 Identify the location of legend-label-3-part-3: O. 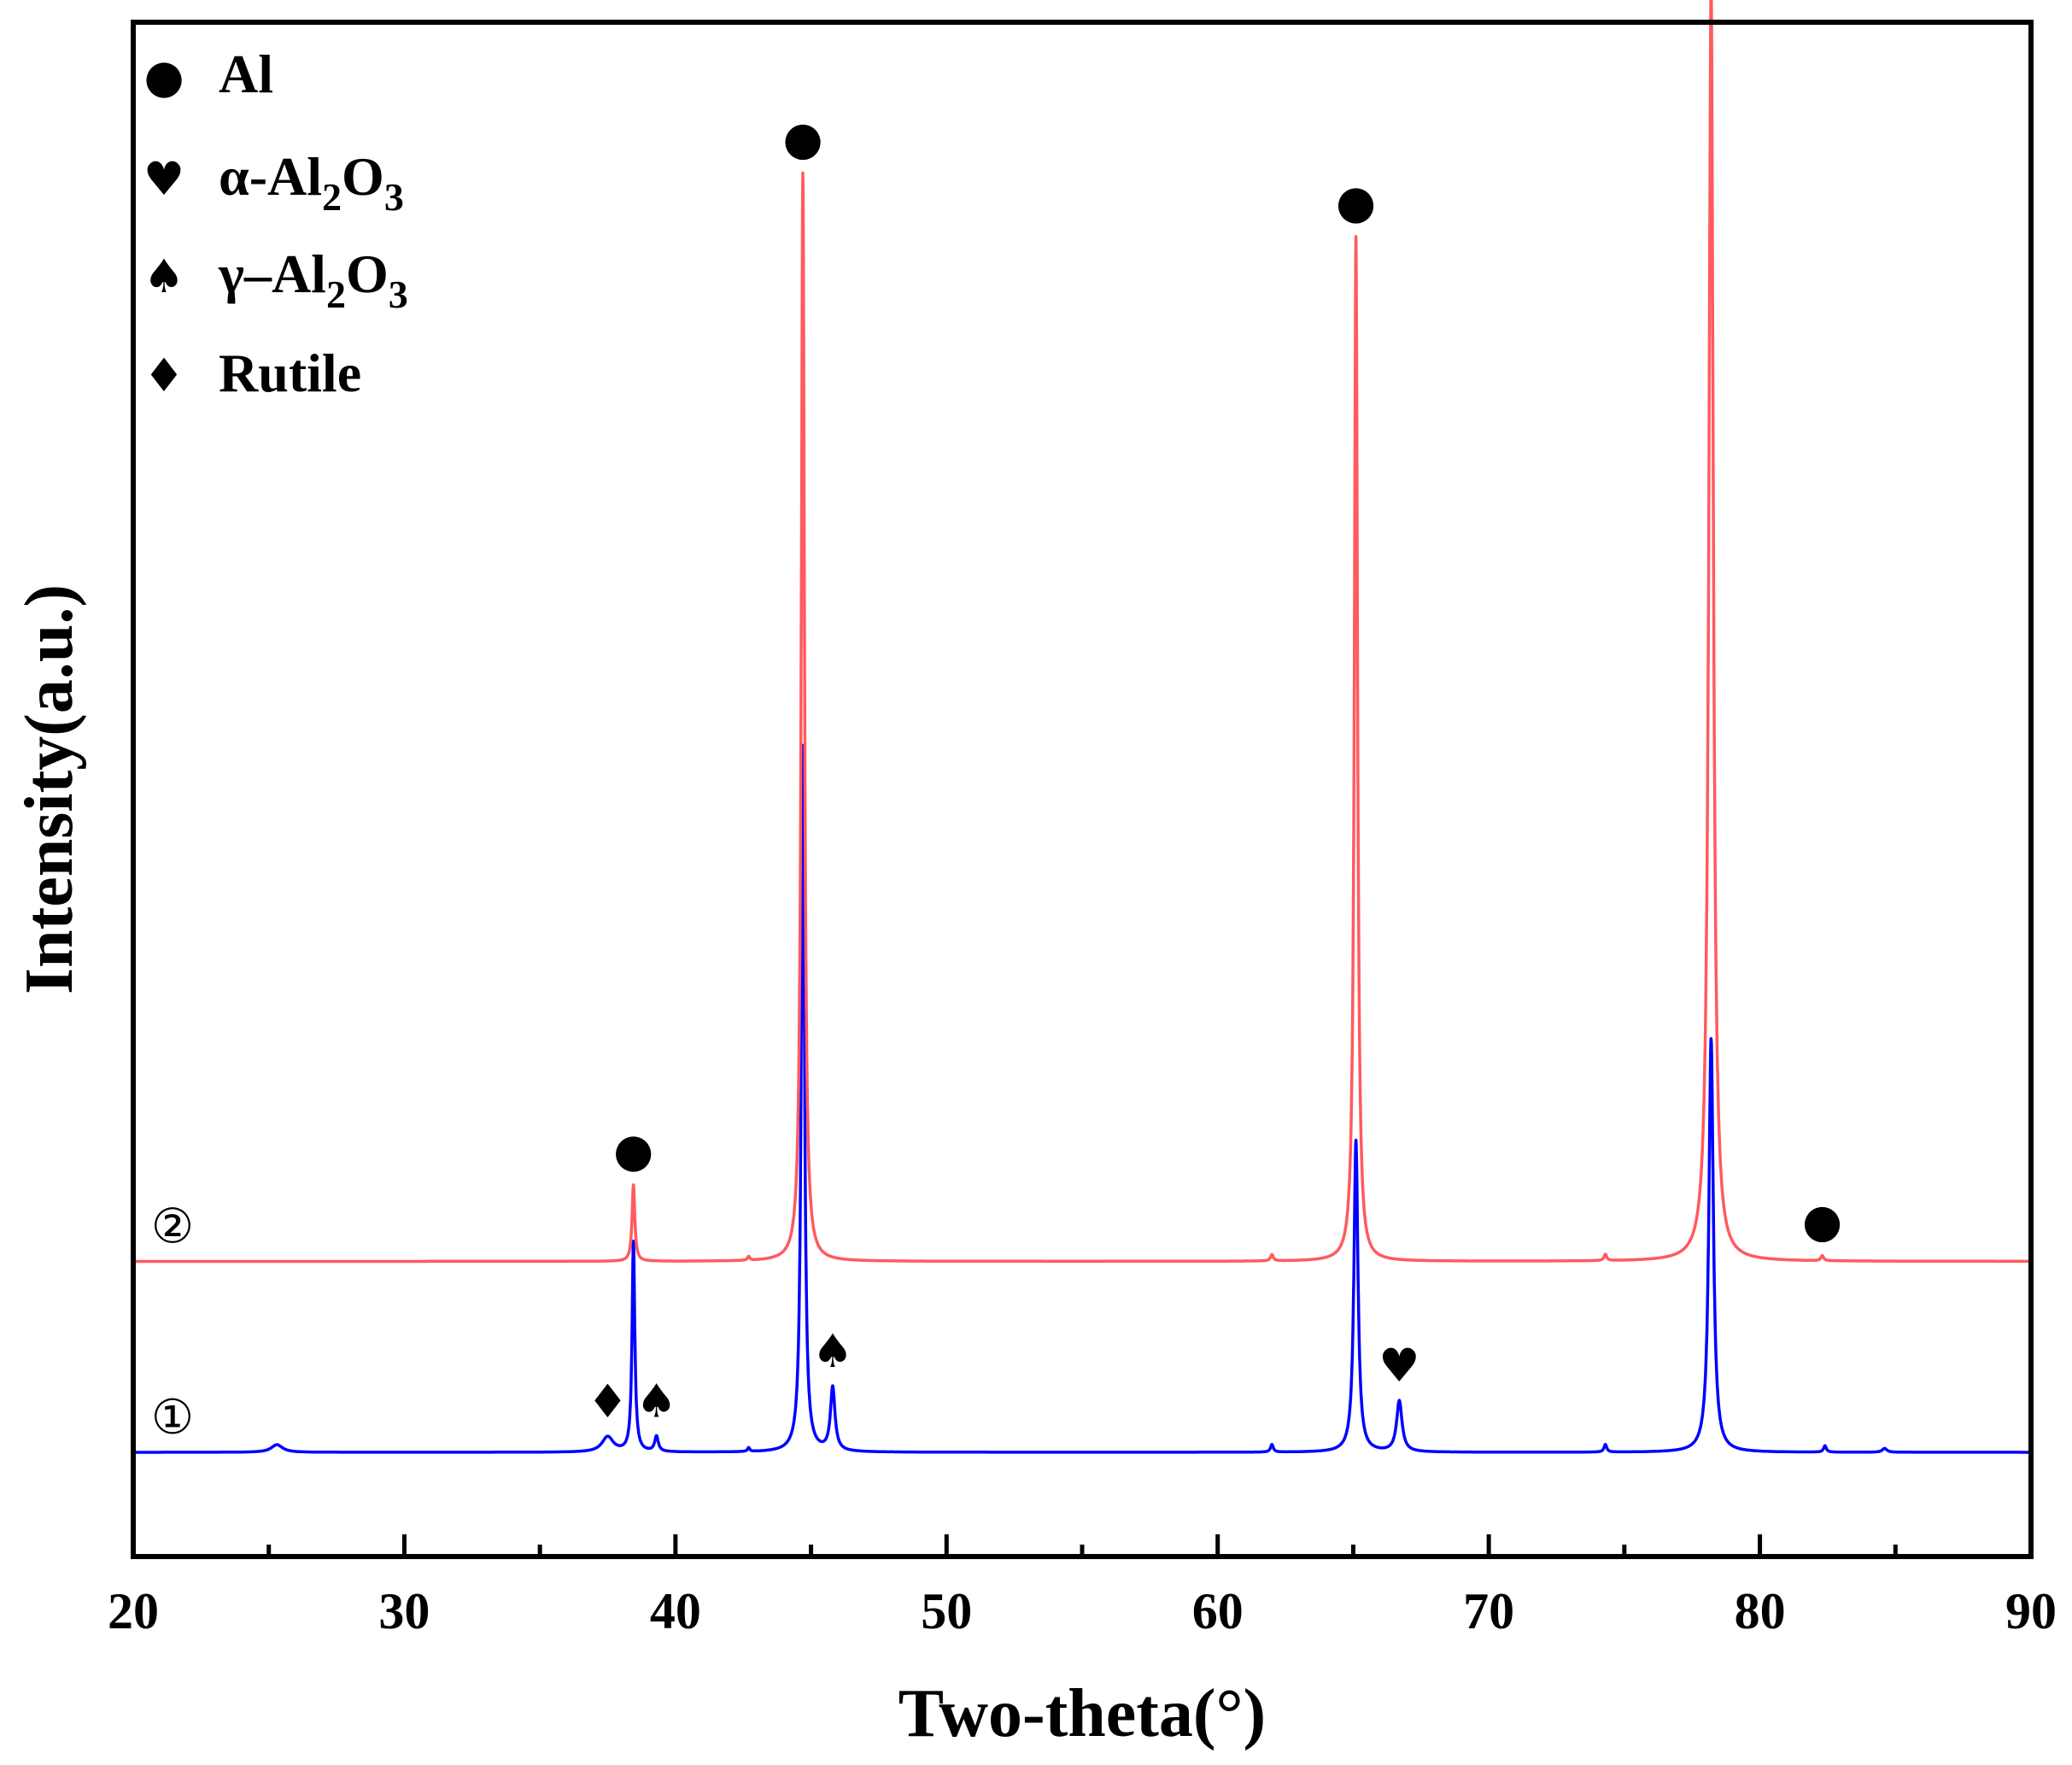
(367, 273).